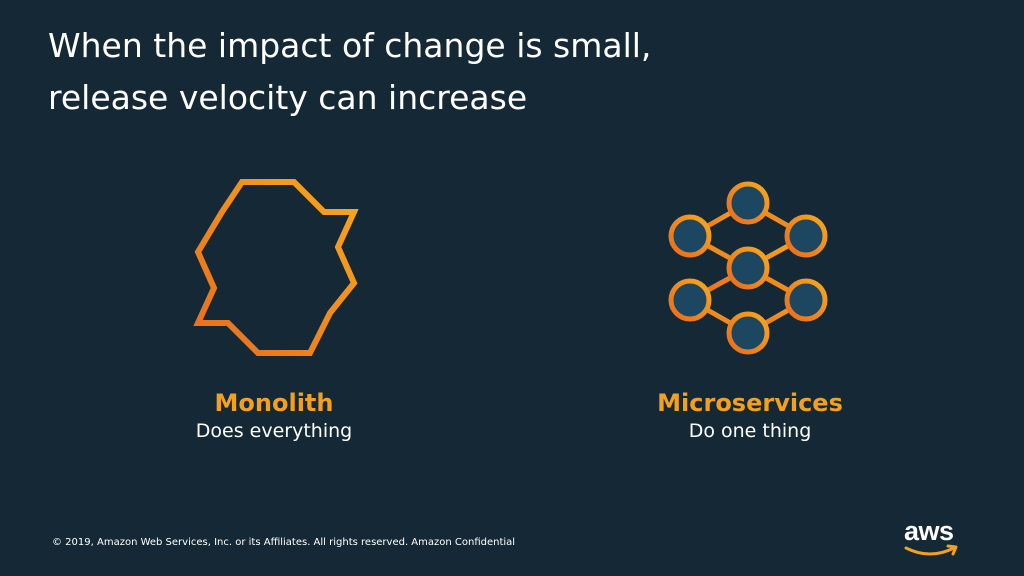 The height and width of the screenshot is (576, 1024). I want to click on aws-logo-icon: aws, so click(932, 537).